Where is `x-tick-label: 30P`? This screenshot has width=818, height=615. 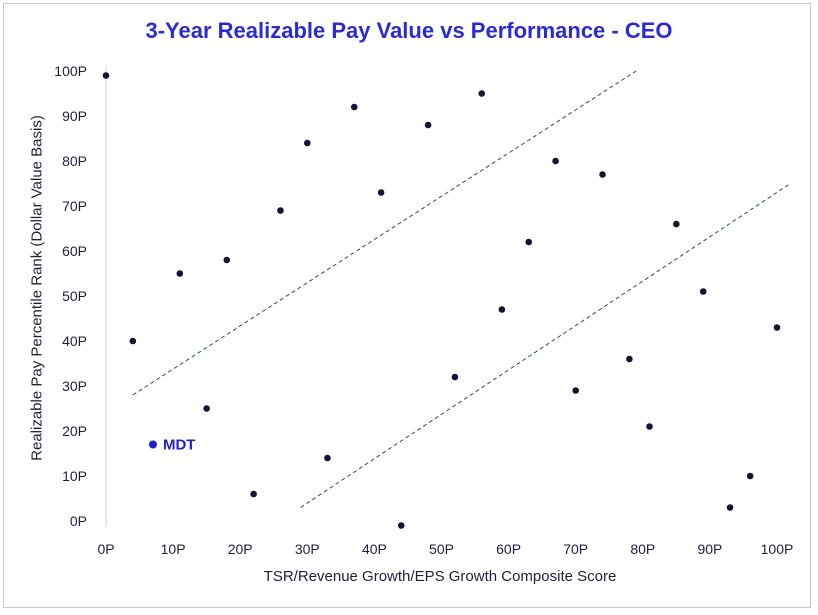 x-tick-label: 30P is located at coordinates (307, 549).